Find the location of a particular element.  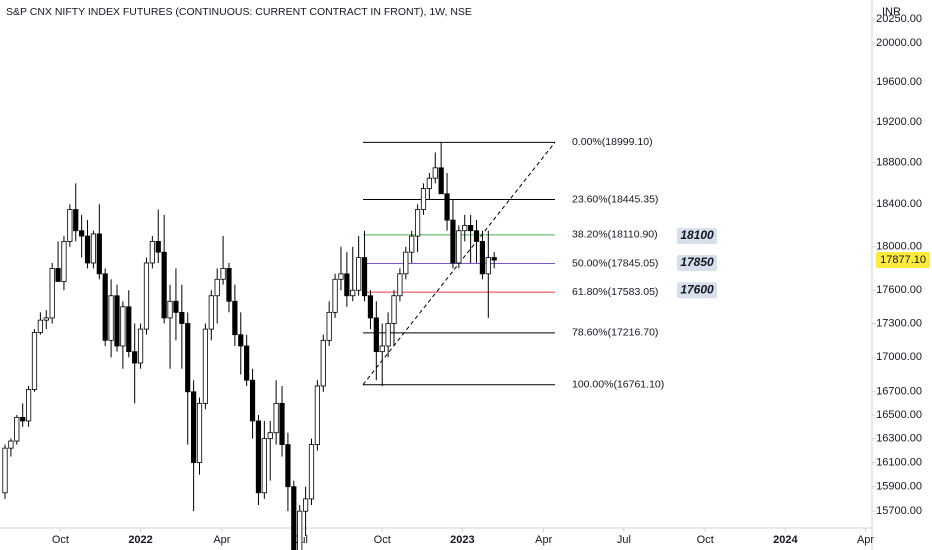

y-tick-label: 20250.00 is located at coordinates (899, 19).